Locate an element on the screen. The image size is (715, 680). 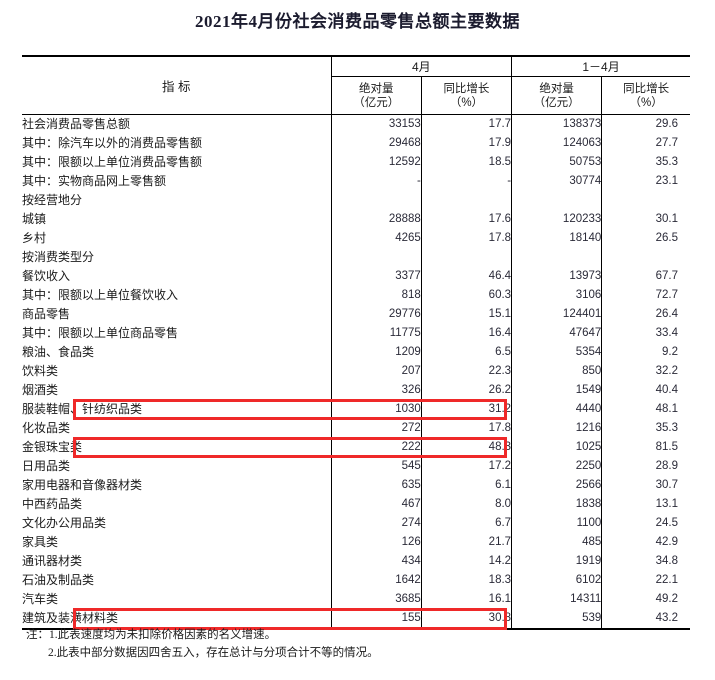
row-cumulative-absolute: 124063 is located at coordinates (557, 143).